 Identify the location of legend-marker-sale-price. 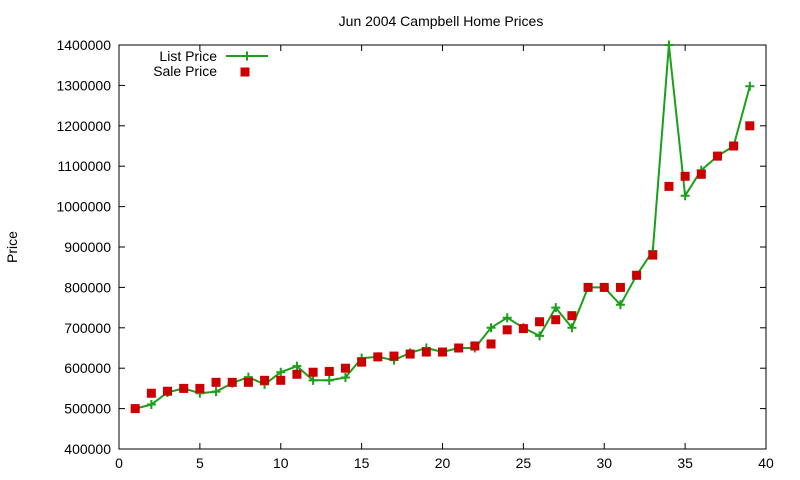
(245, 72).